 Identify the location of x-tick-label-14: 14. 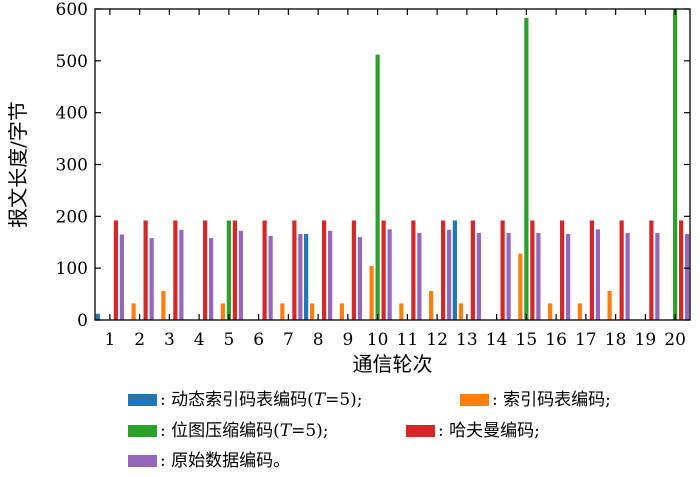
(497, 340).